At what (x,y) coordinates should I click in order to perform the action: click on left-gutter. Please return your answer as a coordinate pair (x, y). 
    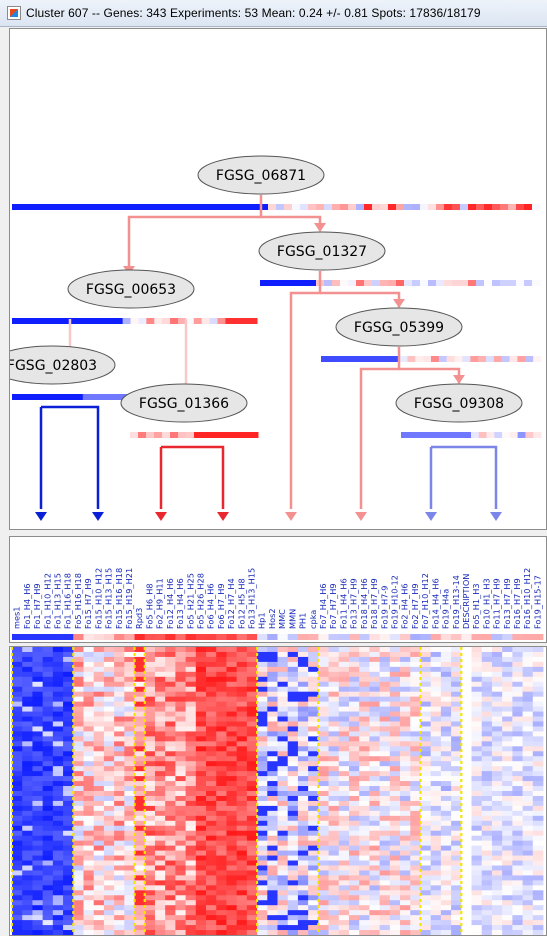
    Looking at the image, I should click on (4, 481).